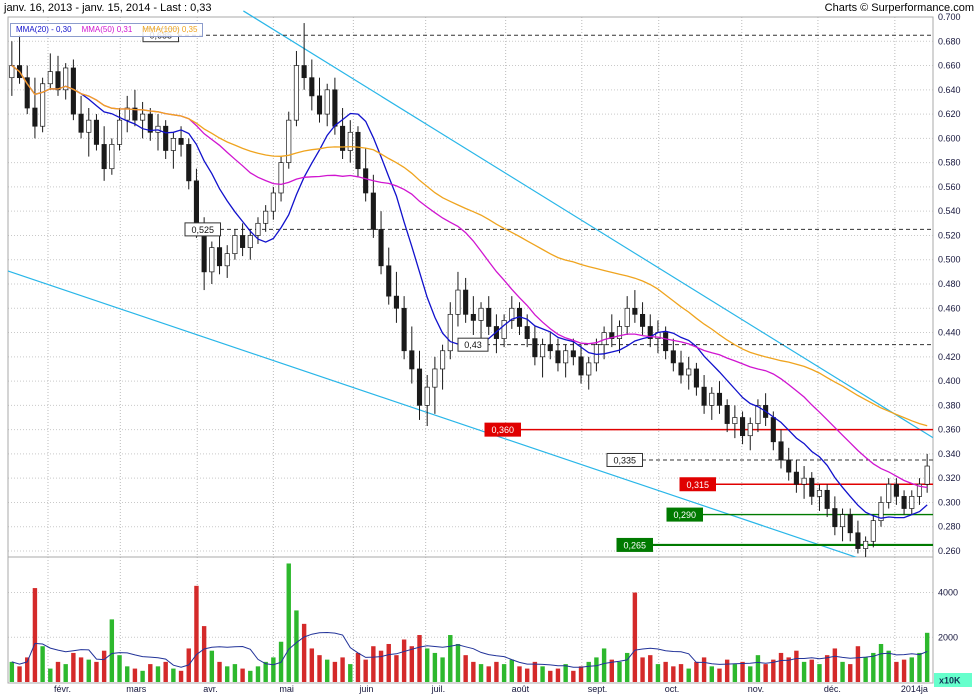  I want to click on month-label: avr., so click(210, 689).